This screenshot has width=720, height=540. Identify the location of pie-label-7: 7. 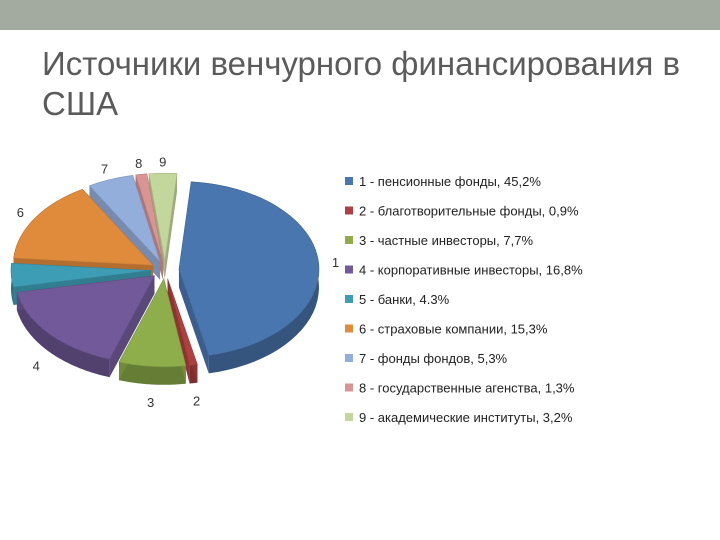
(104, 169).